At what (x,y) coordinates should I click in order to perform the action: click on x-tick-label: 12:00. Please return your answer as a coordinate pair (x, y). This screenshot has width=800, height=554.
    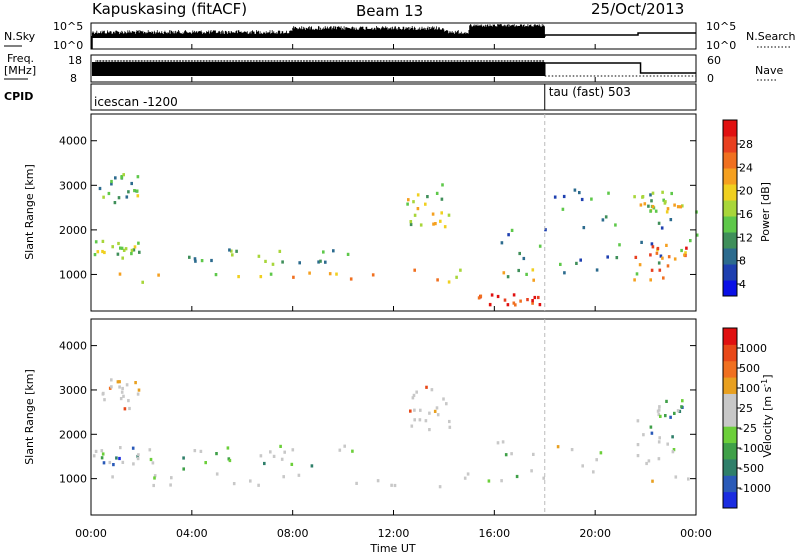
    Looking at the image, I should click on (394, 533).